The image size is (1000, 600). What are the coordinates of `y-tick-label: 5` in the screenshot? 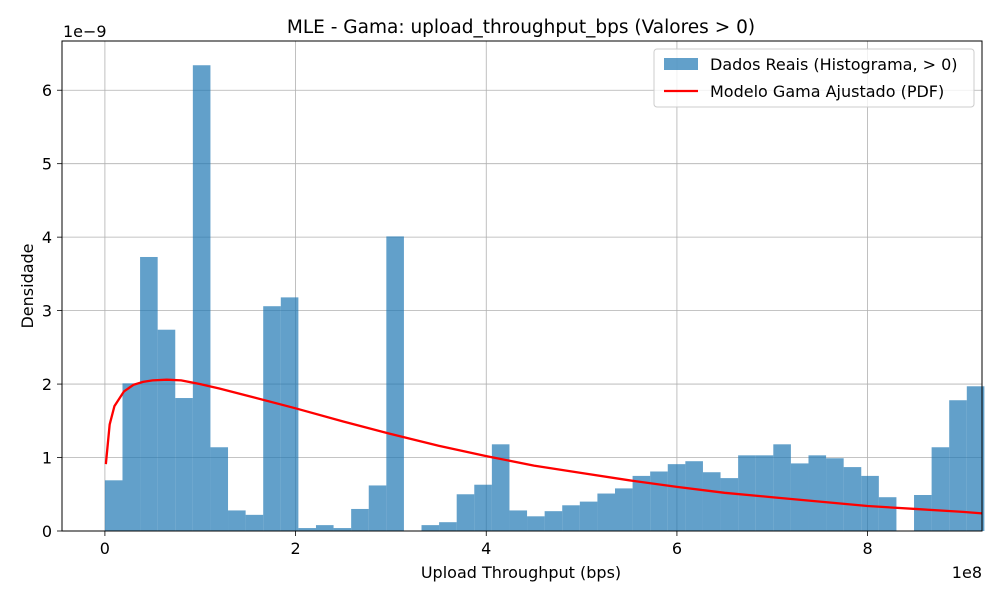 It's located at (47, 164).